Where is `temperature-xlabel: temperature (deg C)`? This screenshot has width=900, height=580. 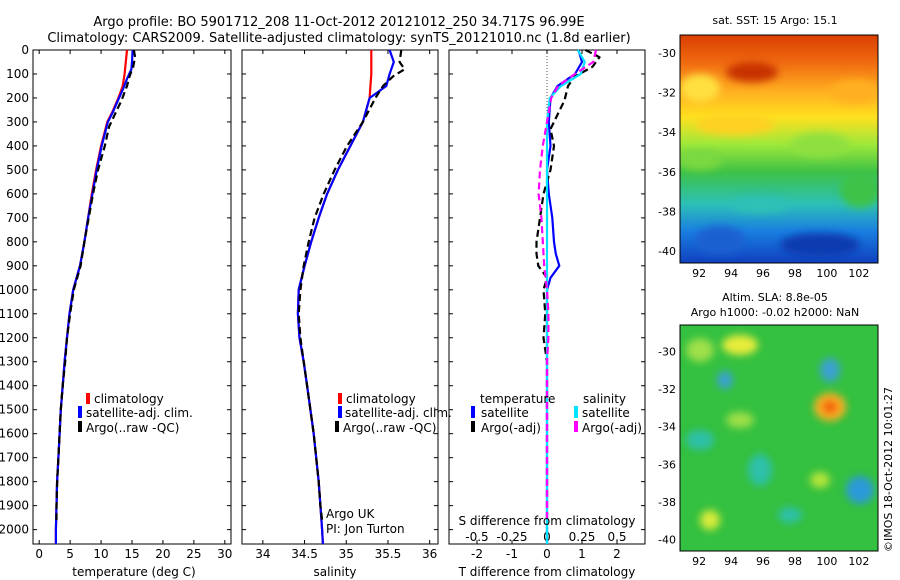 temperature-xlabel: temperature (deg C) is located at coordinates (133, 572).